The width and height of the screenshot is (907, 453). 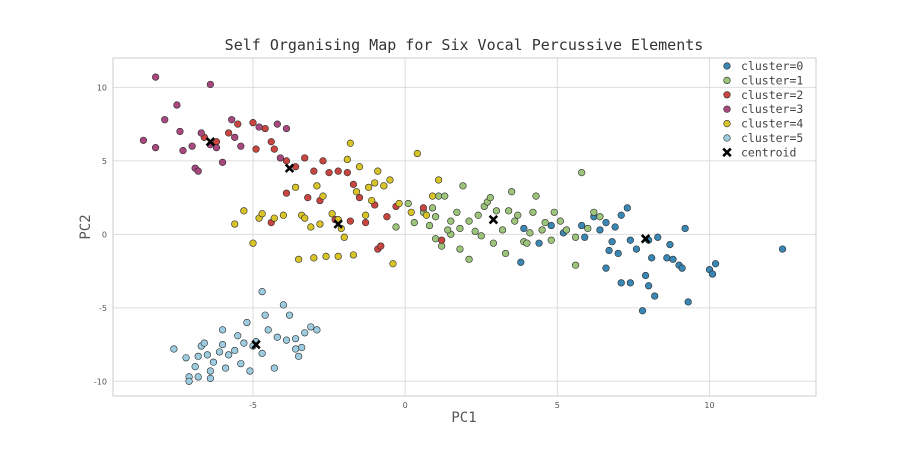 I want to click on y-tick-label: 0, so click(x=104, y=234).